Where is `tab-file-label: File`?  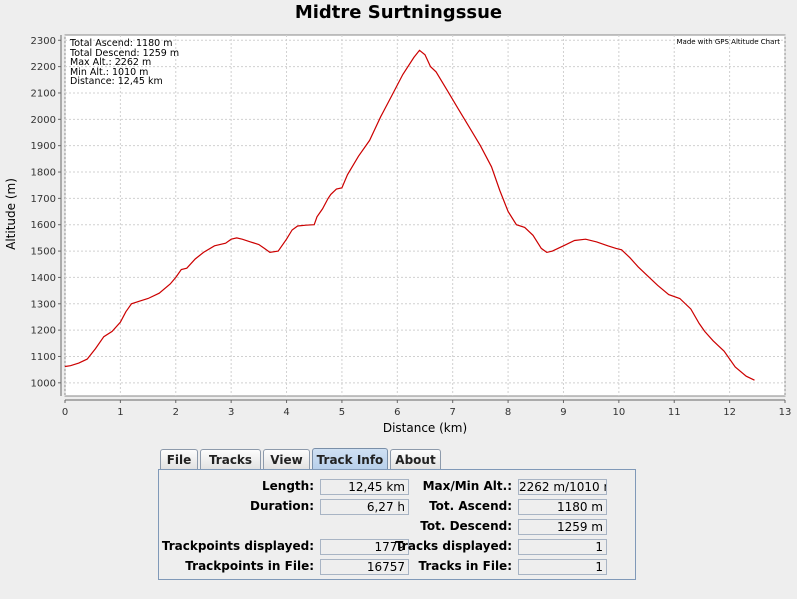 tab-file-label: File is located at coordinates (179, 459).